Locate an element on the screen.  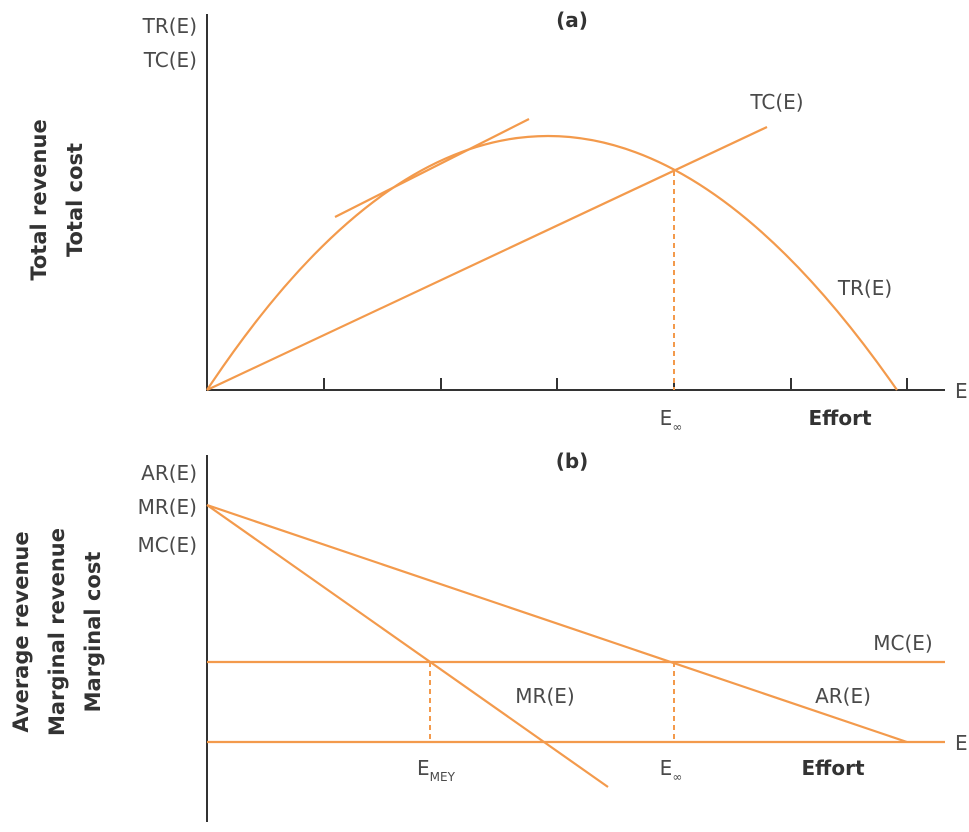
e-mey-label: EMEY is located at coordinates (436, 770).